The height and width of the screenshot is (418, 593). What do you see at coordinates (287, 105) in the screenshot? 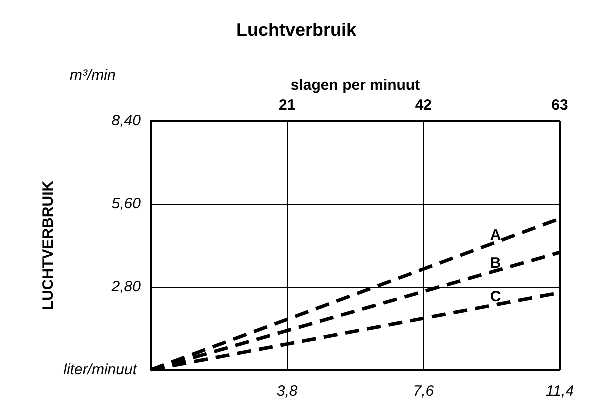
I see `x2-tick-label: 21` at bounding box center [287, 105].